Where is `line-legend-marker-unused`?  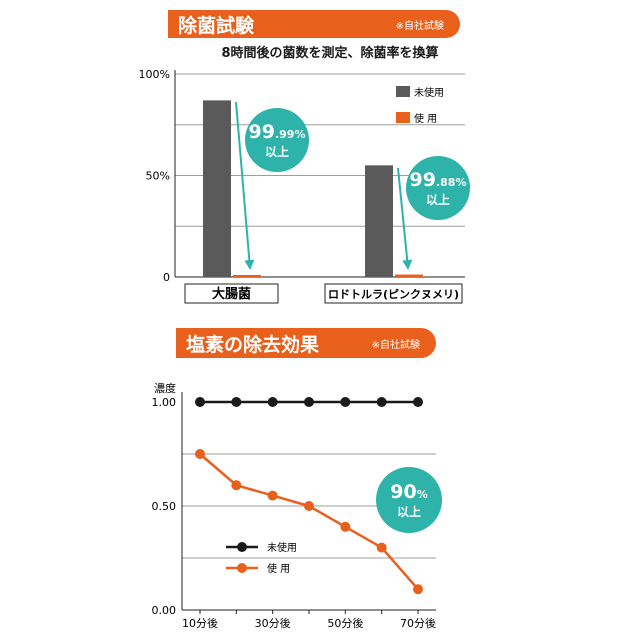 line-legend-marker-unused is located at coordinates (242, 547).